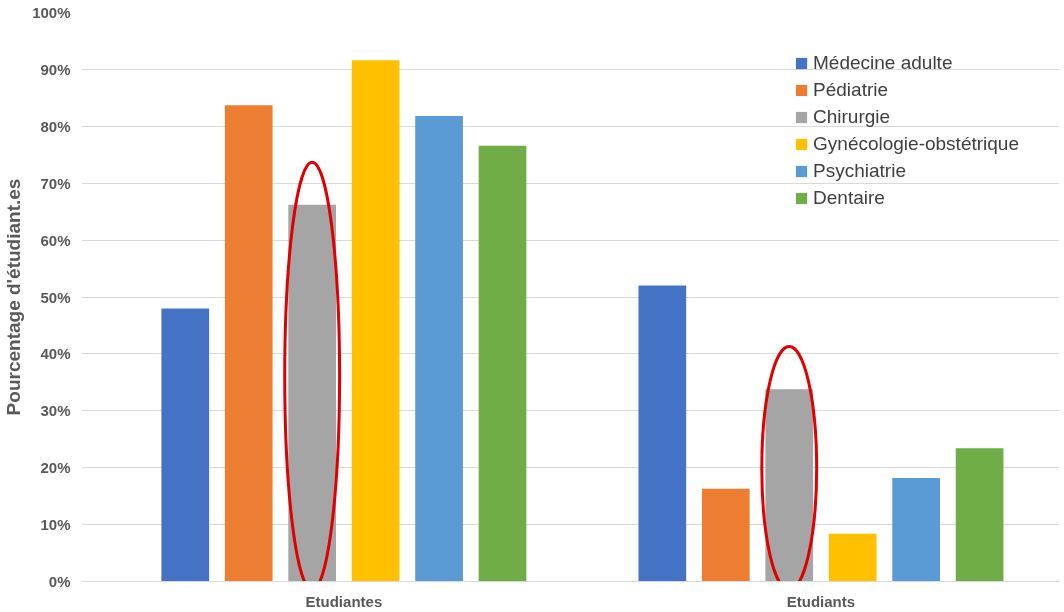  I want to click on y-tick-label: 0%, so click(59, 581).